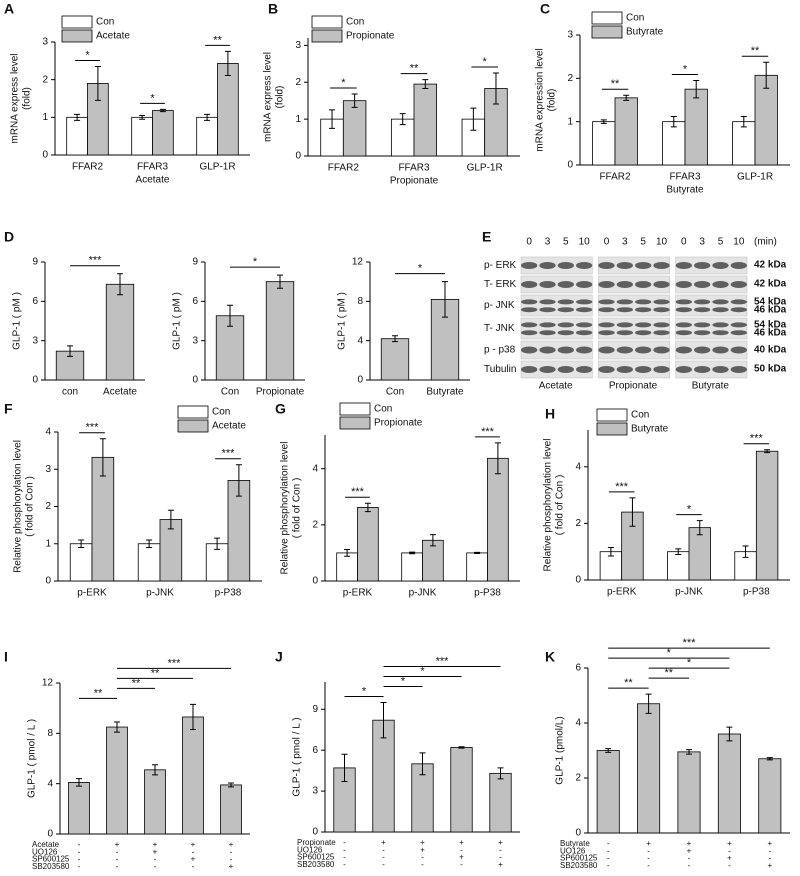 The height and width of the screenshot is (876, 800). What do you see at coordinates (88, 167) in the screenshot?
I see `x-tick-label: FFAR2` at bounding box center [88, 167].